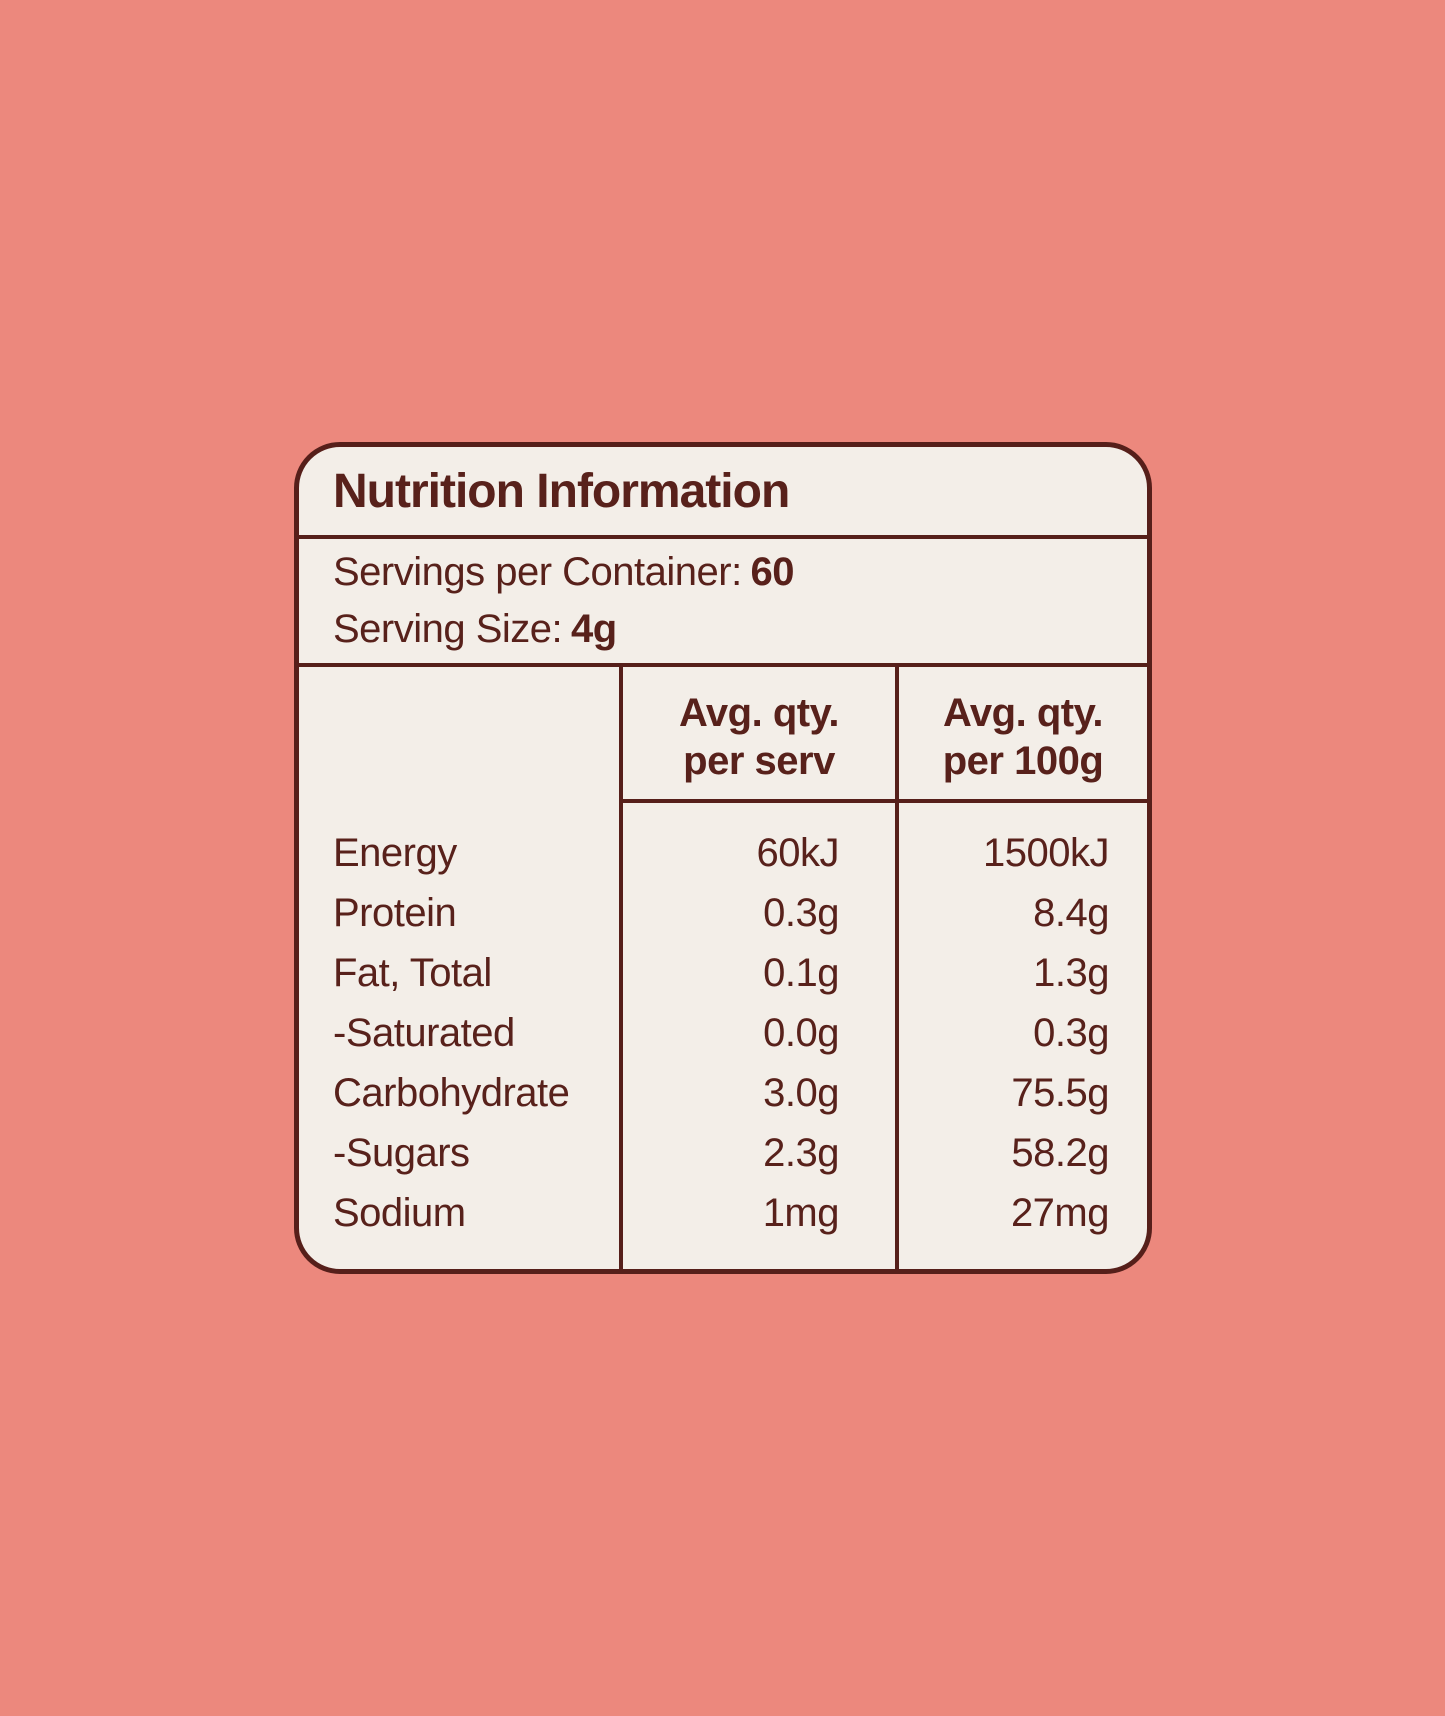 This screenshot has height=1716, width=1445. I want to click on value-per-serv: 3.0g, so click(801, 1092).